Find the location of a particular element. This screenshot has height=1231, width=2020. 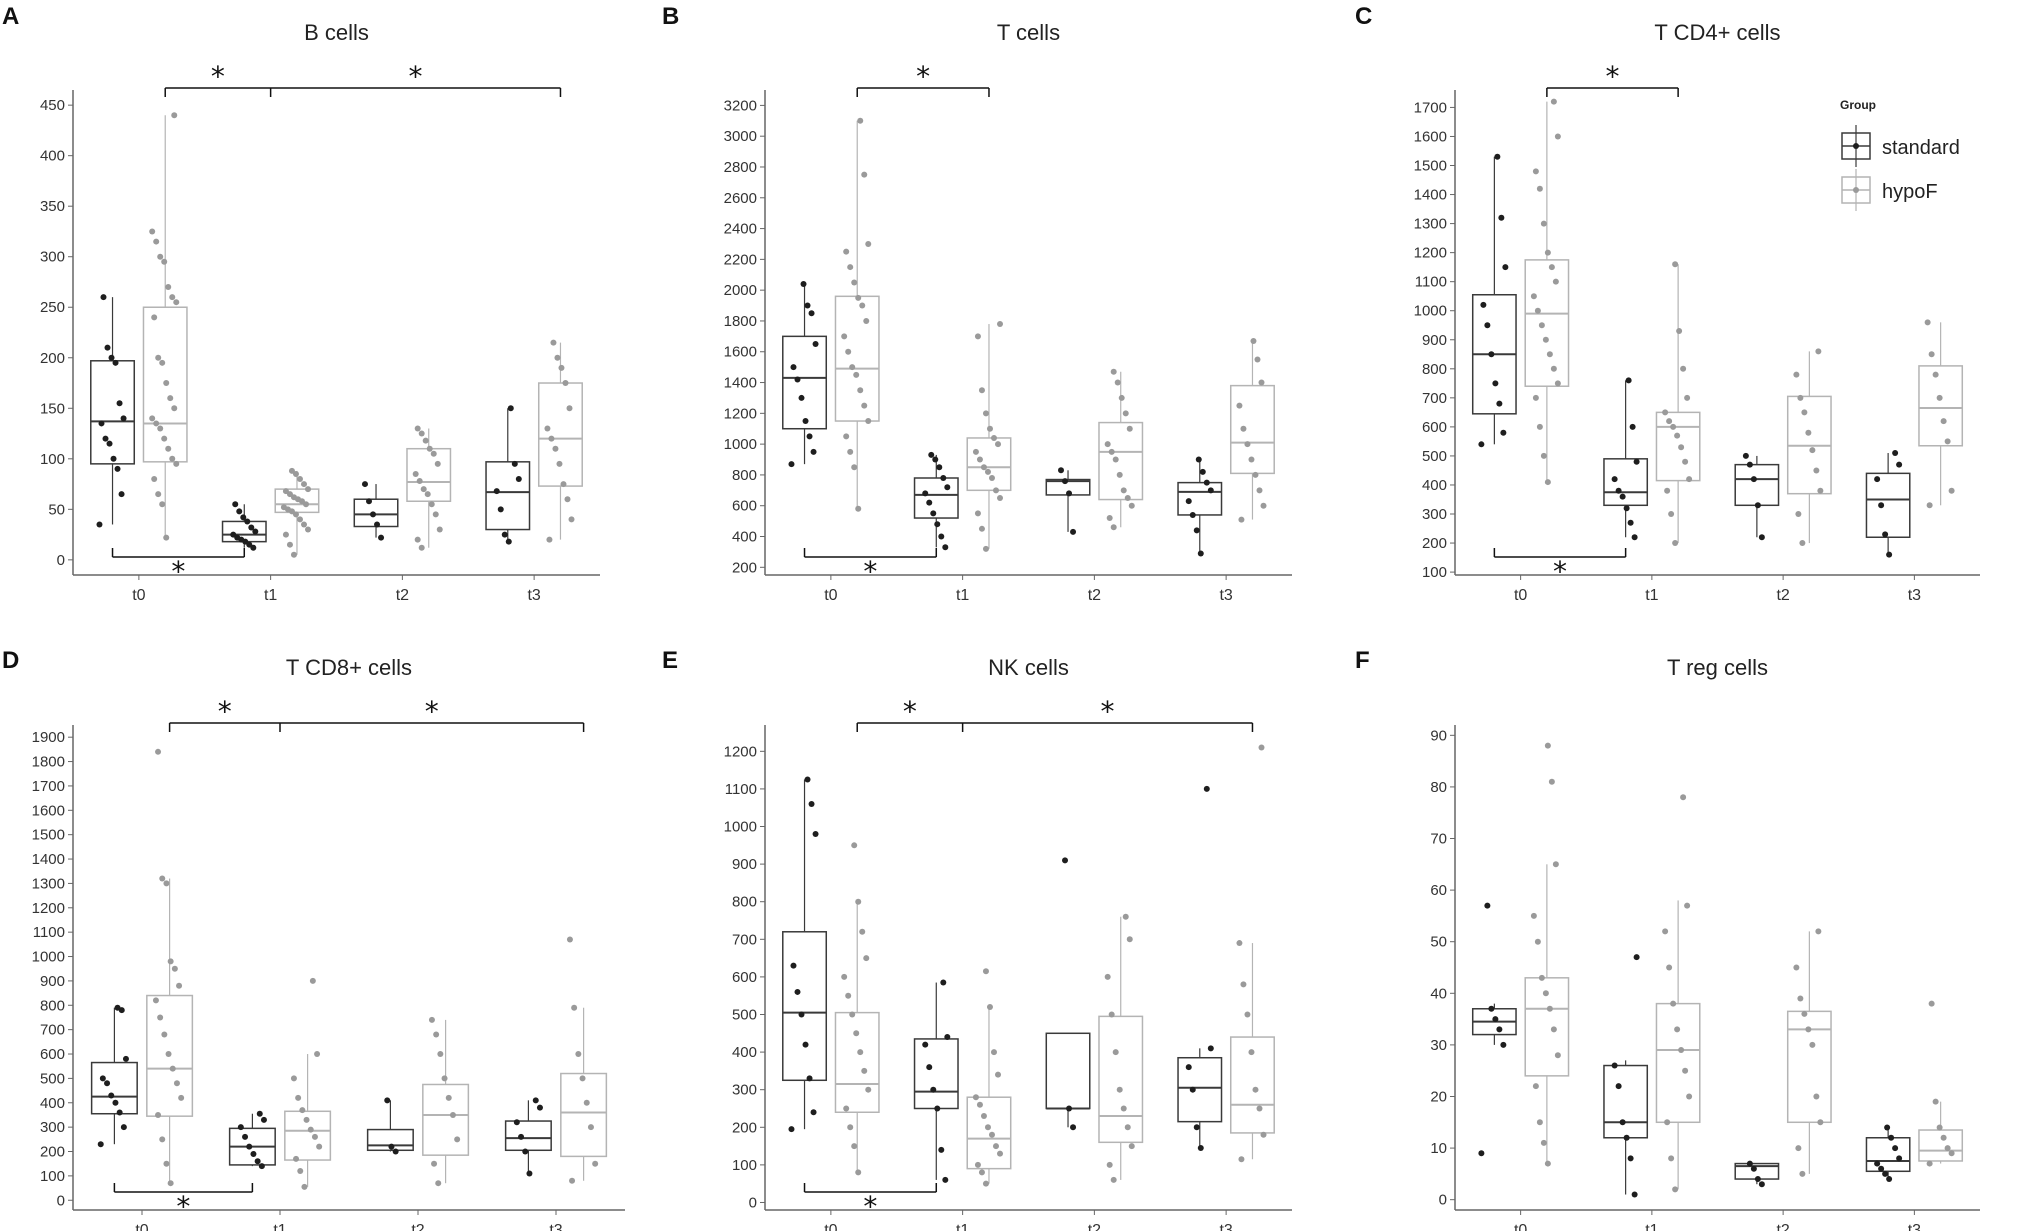

x-tick-label: t0 is located at coordinates (1520, 1226).